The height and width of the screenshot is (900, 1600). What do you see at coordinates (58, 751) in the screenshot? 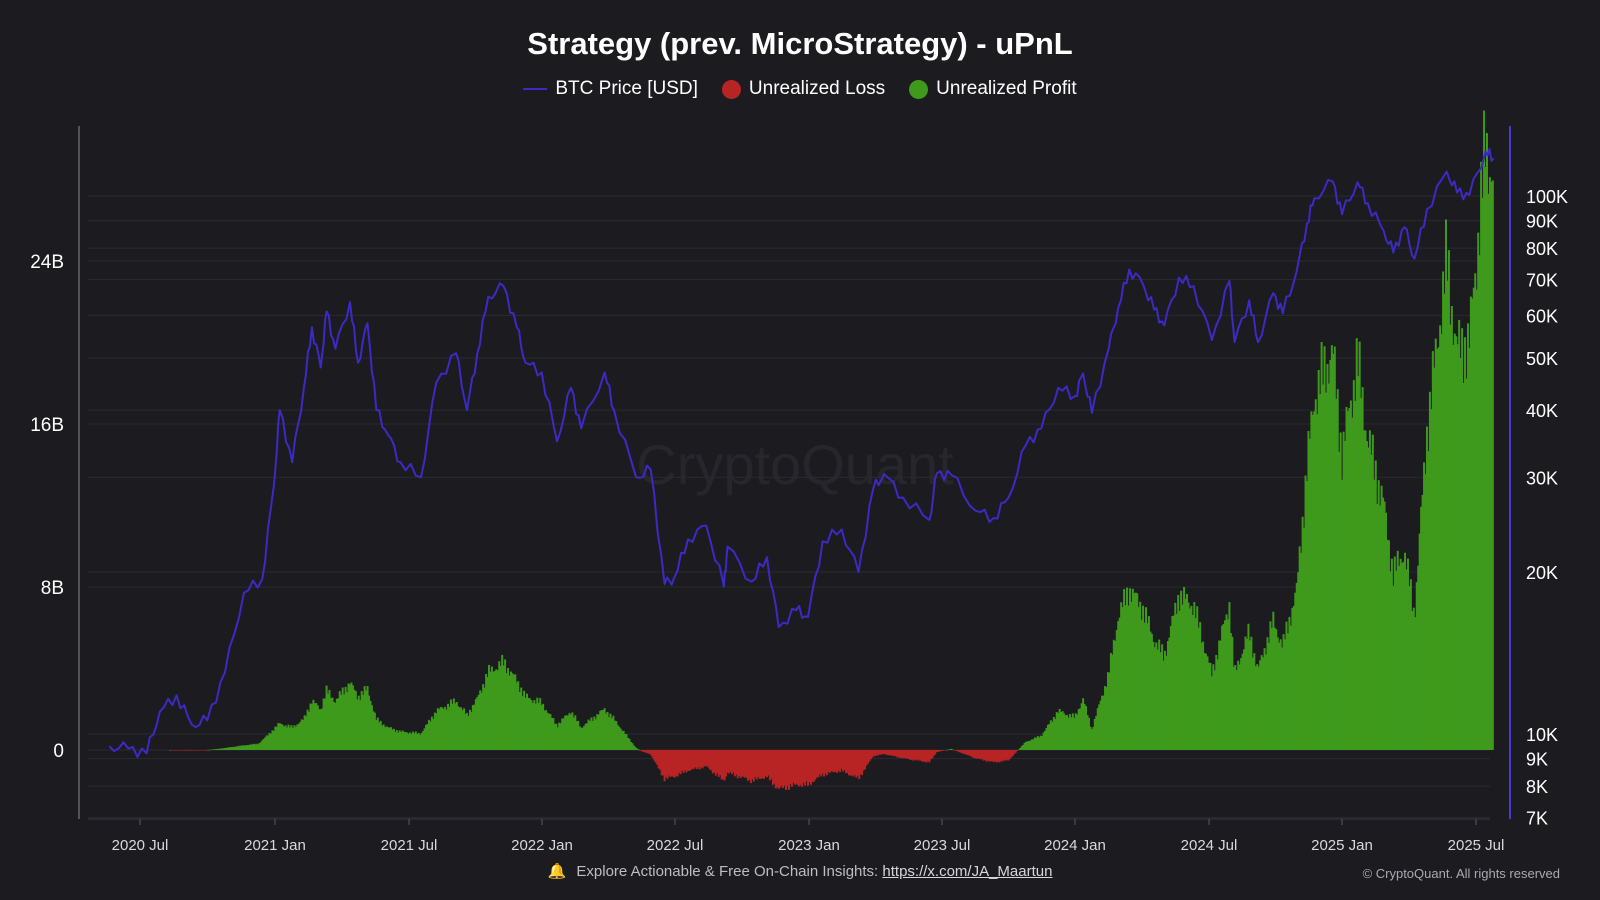
I see `y-left-tick-label-3: 0` at bounding box center [58, 751].